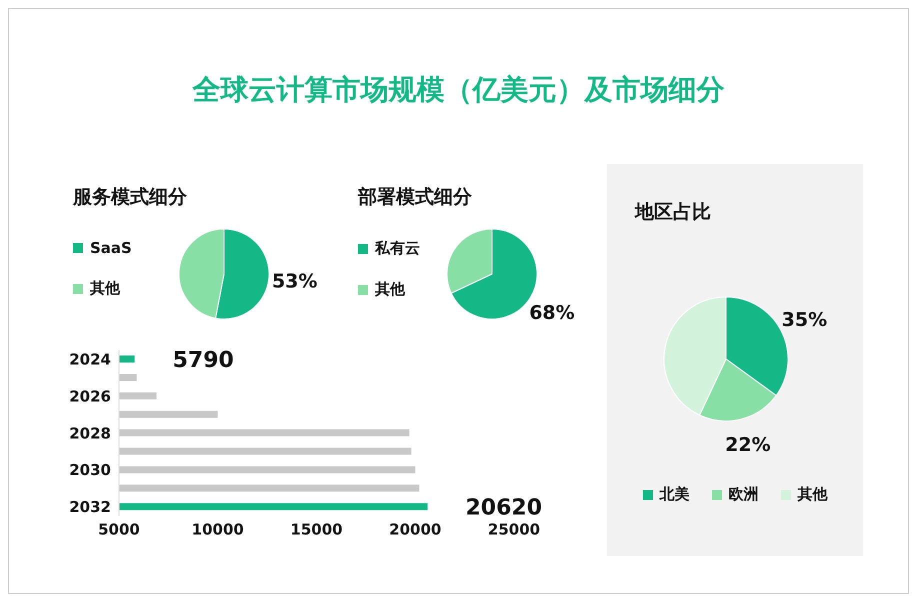  What do you see at coordinates (90, 396) in the screenshot?
I see `y-tick-label: 2026` at bounding box center [90, 396].